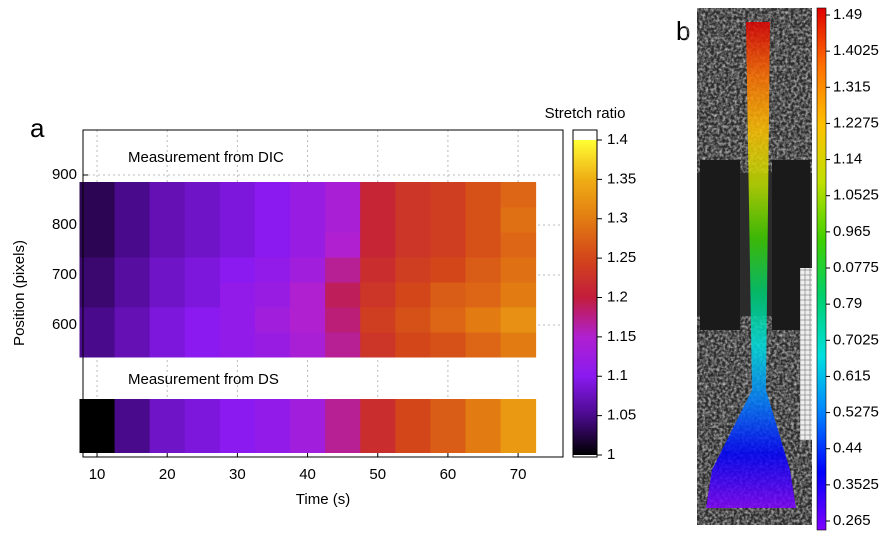 This screenshot has height=537, width=891. What do you see at coordinates (856, 339) in the screenshot?
I see `colorbar-tick-label: 0.7025` at bounding box center [856, 339].